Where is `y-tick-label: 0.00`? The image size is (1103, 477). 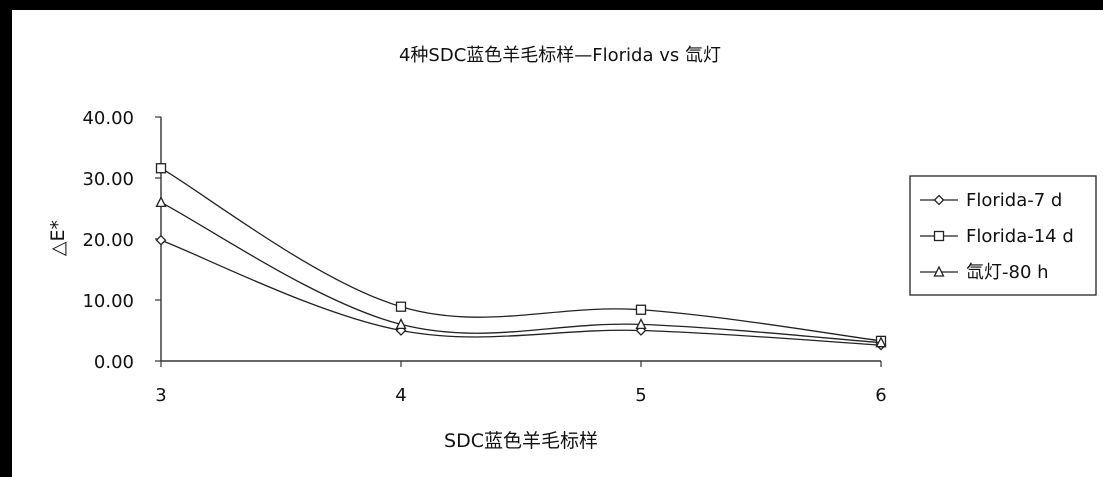
y-tick-label: 0.00 is located at coordinates (114, 362).